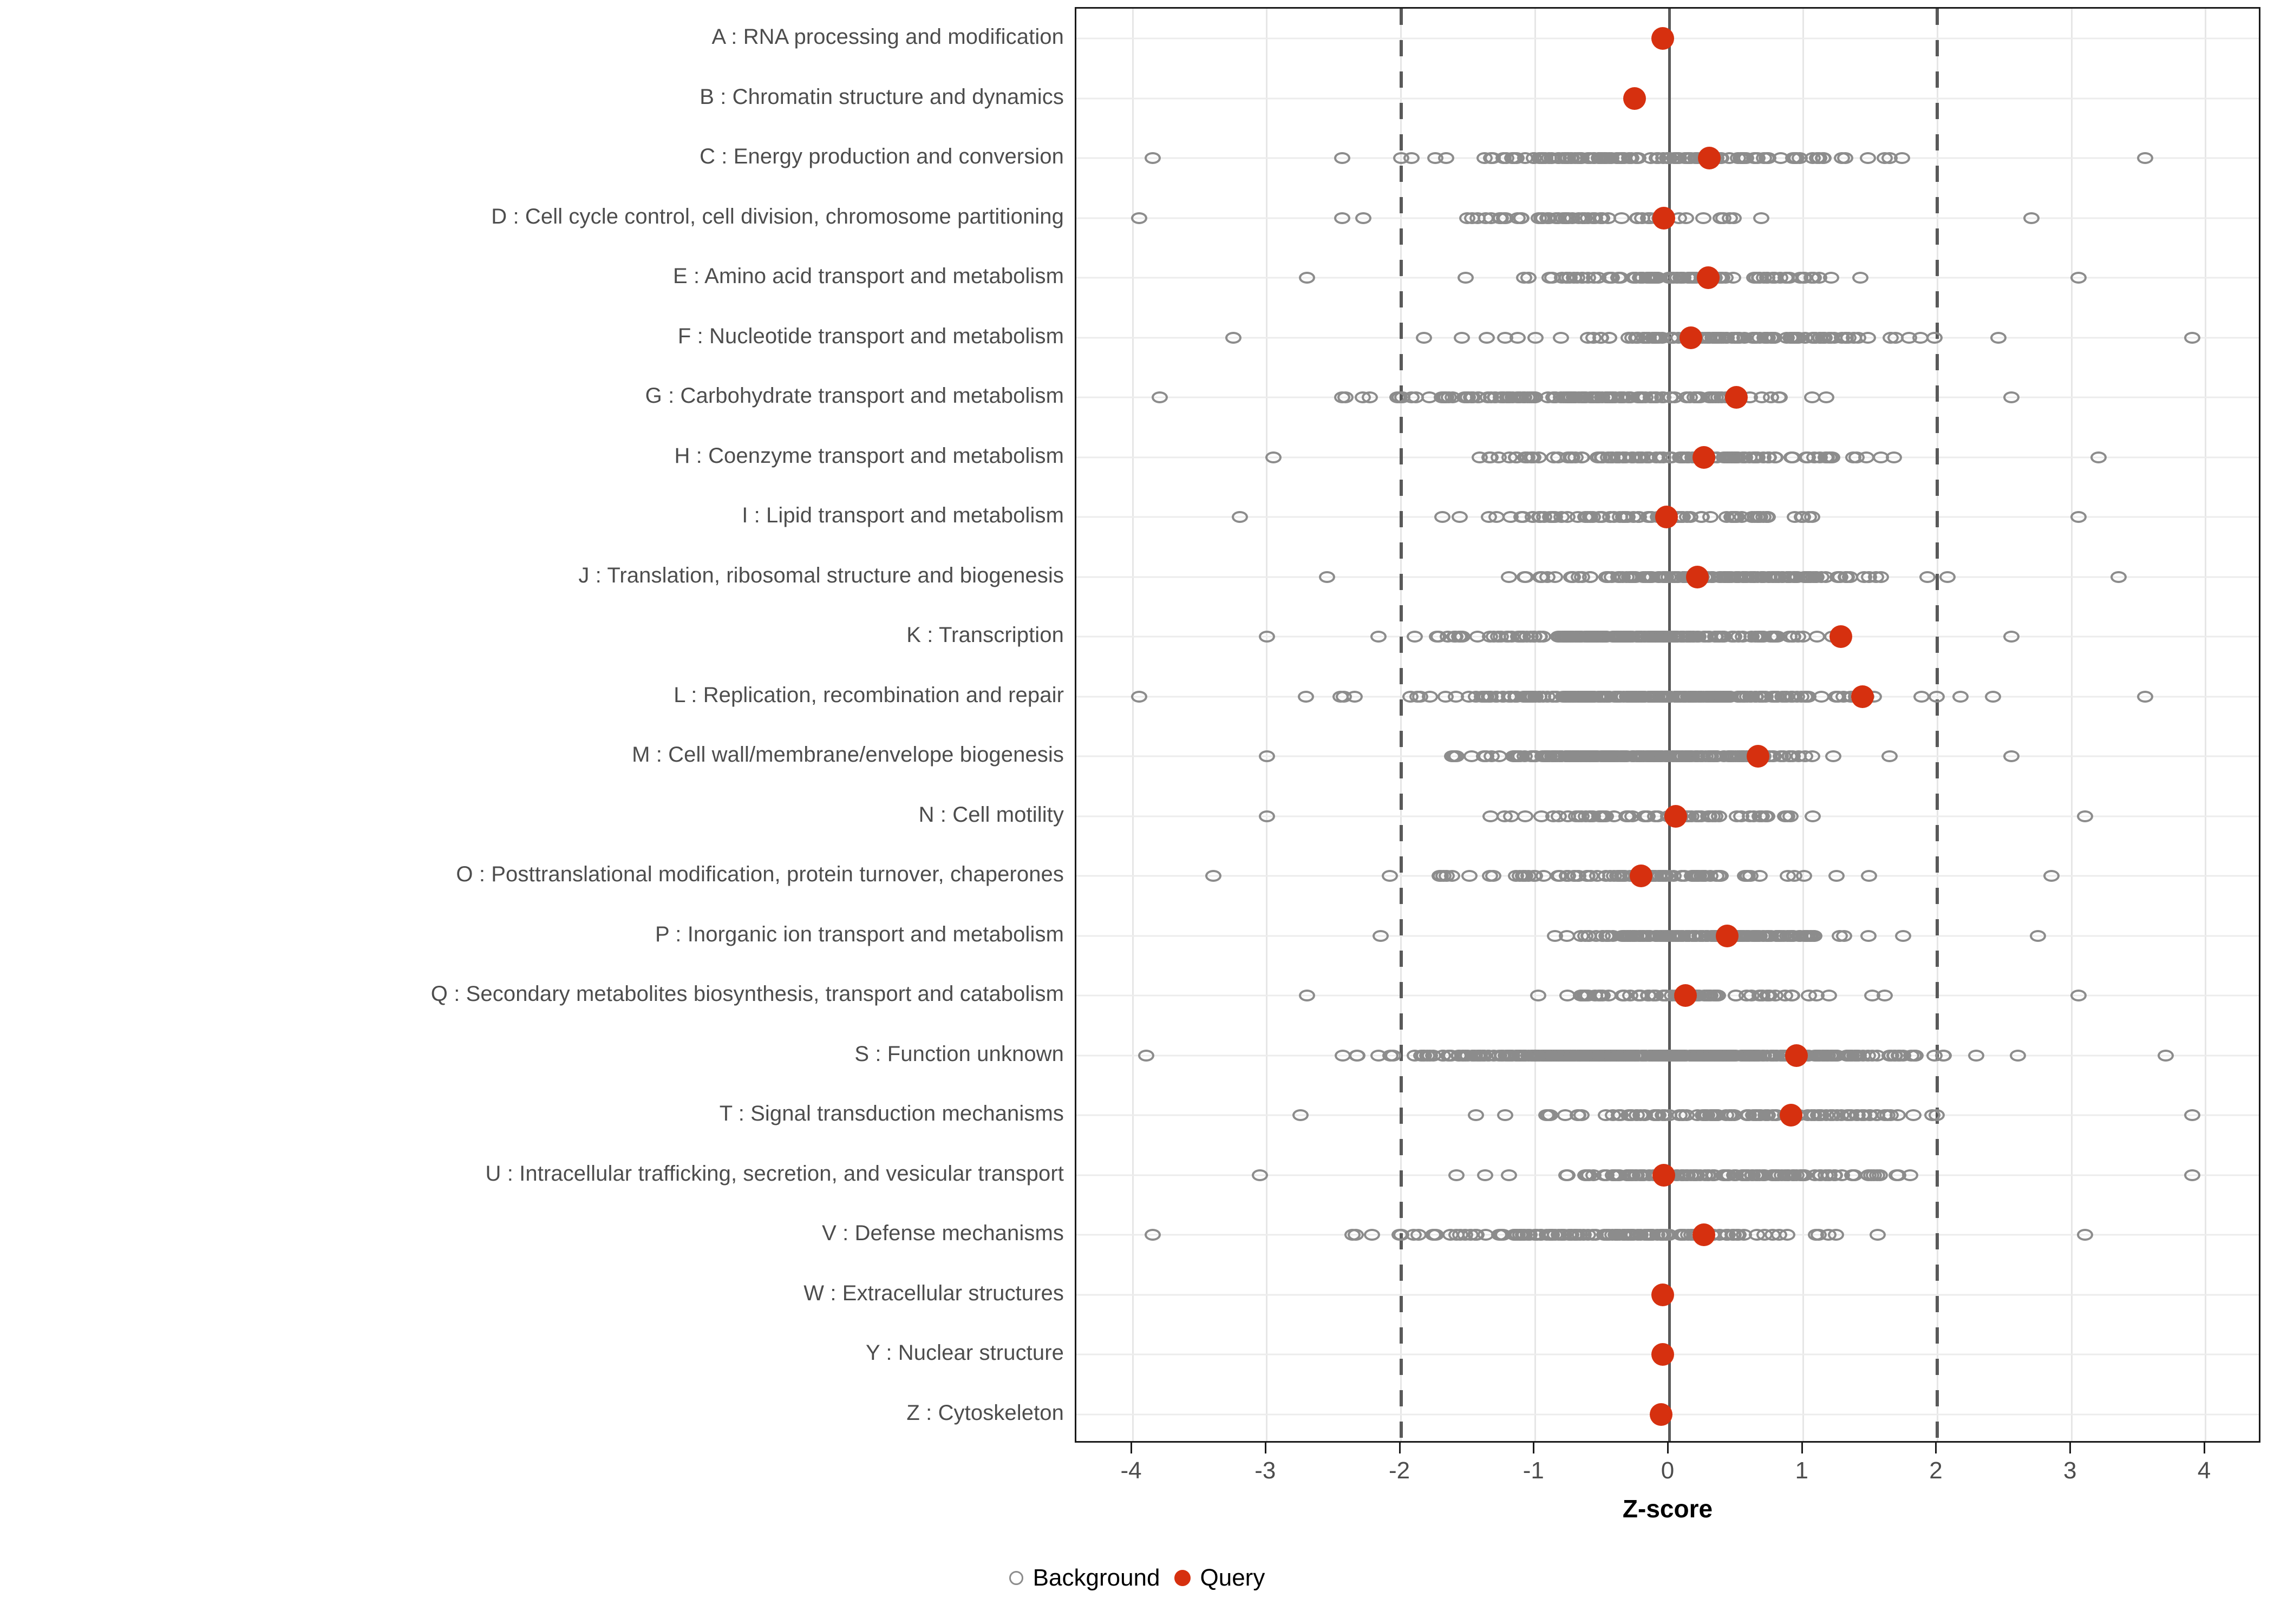 The image size is (2274, 1624). I want to click on x-gridline, so click(1804, 725).